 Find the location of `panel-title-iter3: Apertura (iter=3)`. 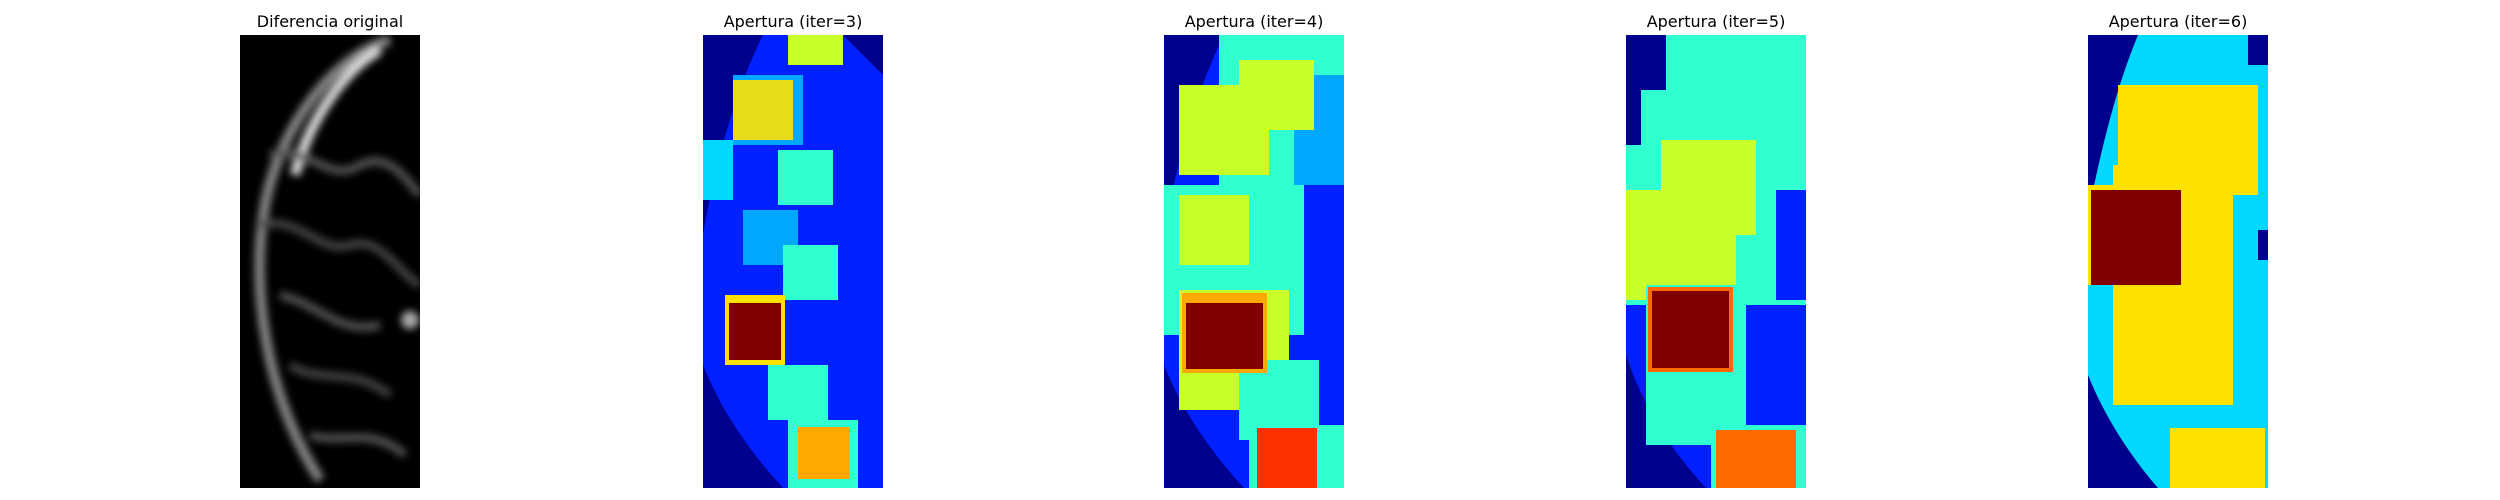

panel-title-iter3: Apertura (iter=3) is located at coordinates (793, 21).